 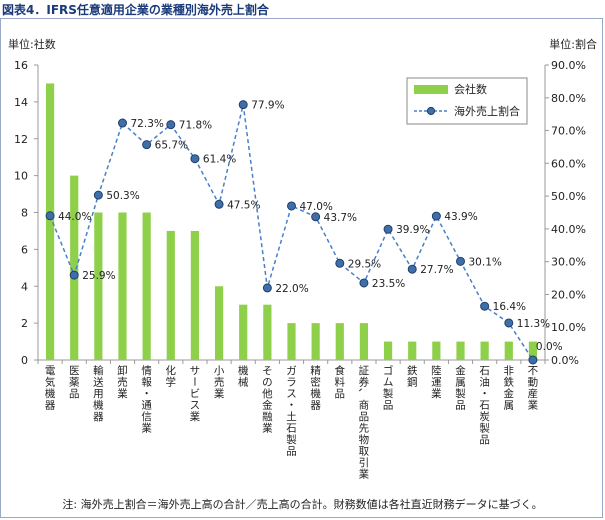 I want to click on category-label: 機械, so click(x=243, y=376).